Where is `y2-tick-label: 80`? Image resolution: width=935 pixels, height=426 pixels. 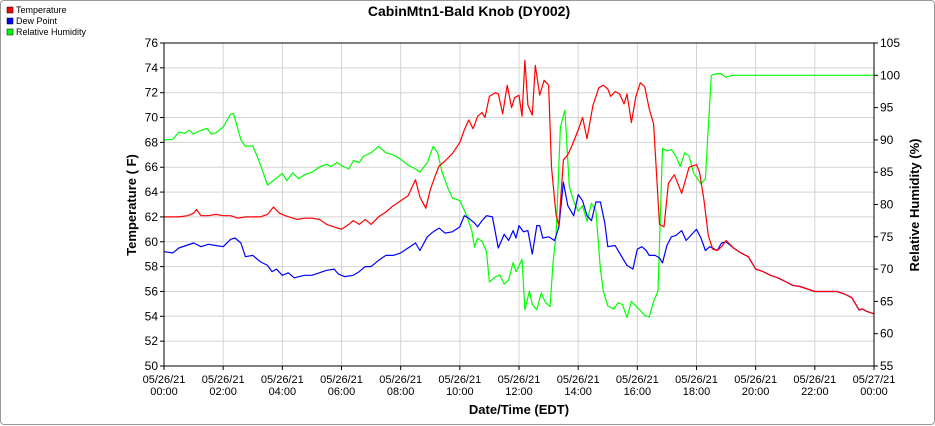
y2-tick-label: 80 is located at coordinates (887, 205).